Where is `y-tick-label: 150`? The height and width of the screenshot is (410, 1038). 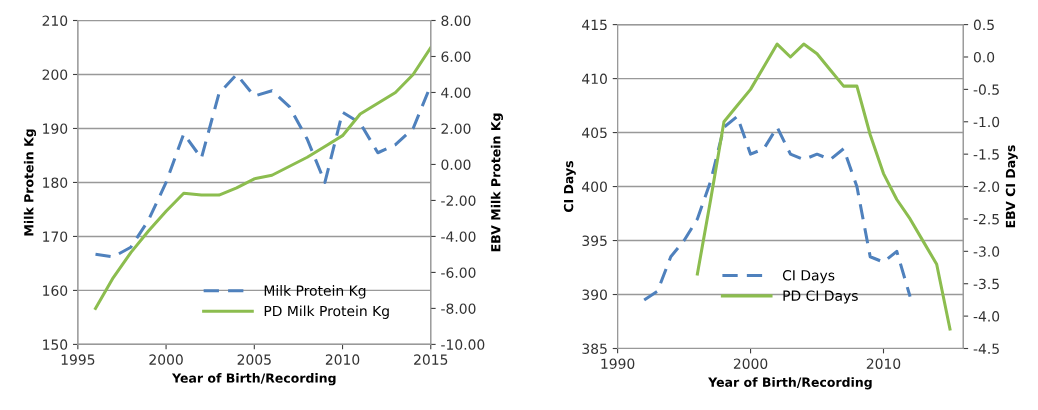
y-tick-label: 150 is located at coordinates (55, 344).